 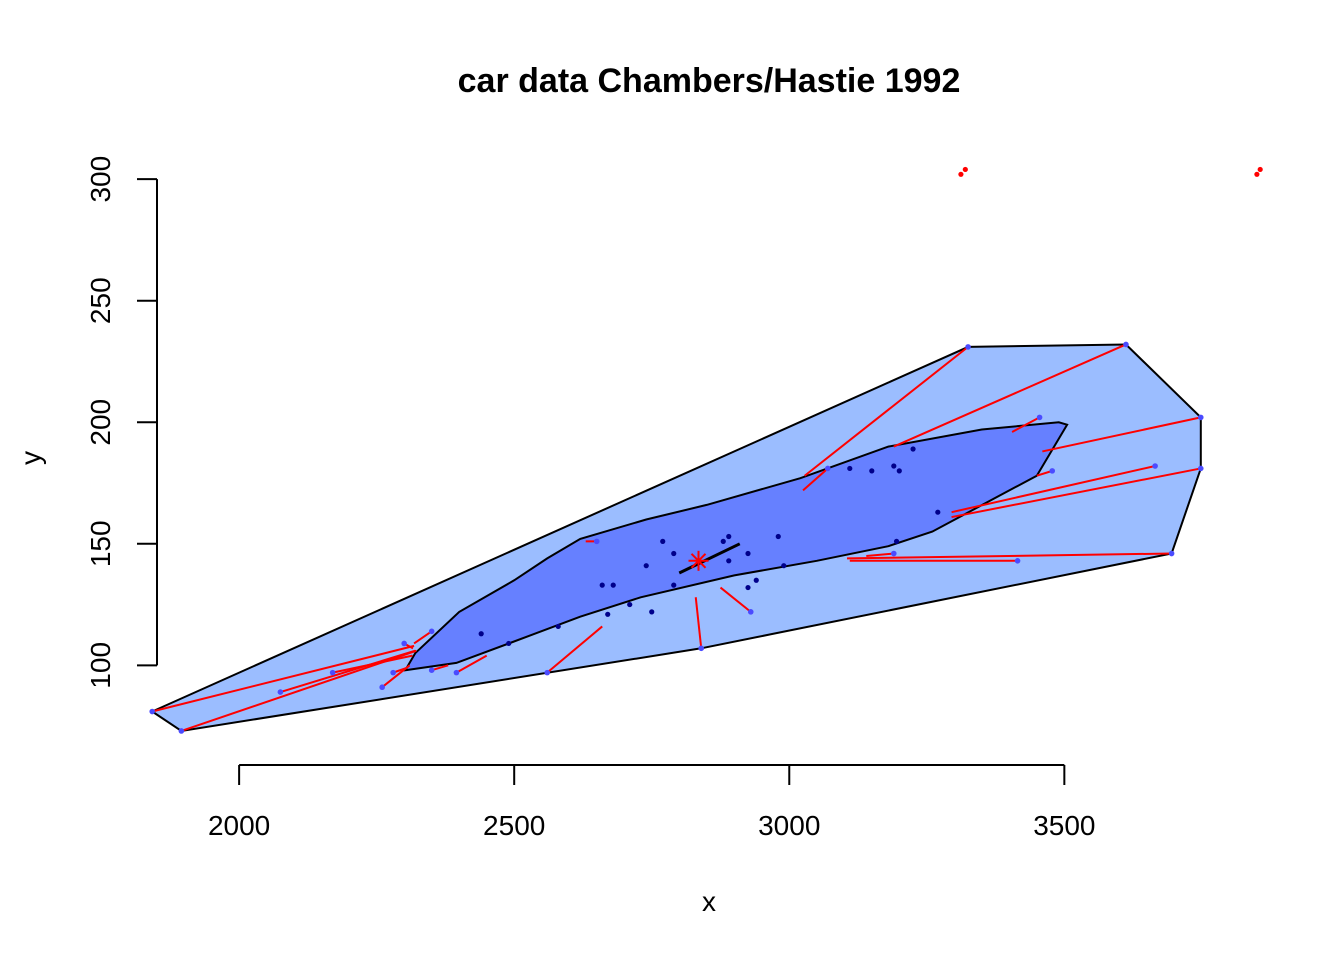 I want to click on y-tick-label: 250, so click(x=100, y=300).